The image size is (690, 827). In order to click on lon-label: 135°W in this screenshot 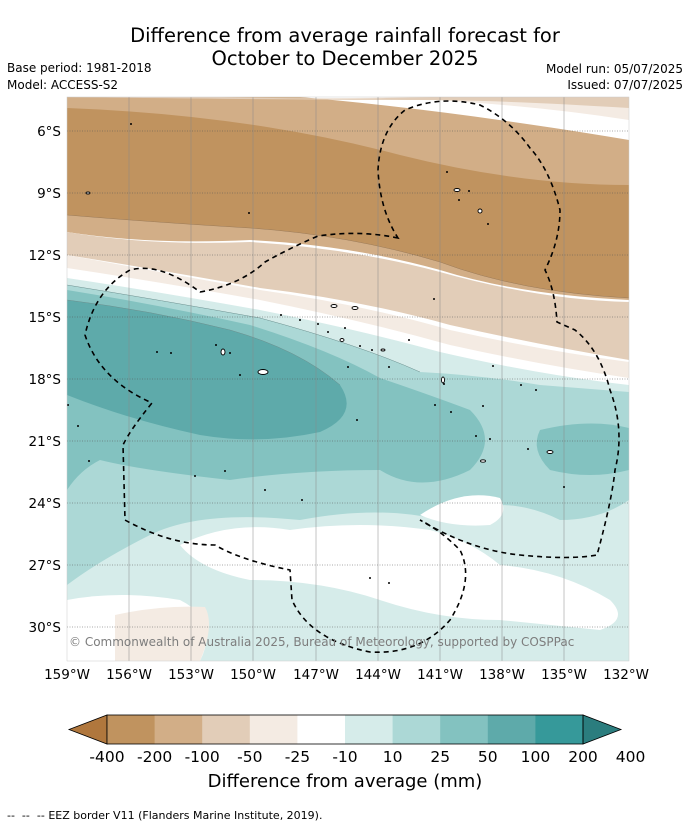, I will do `click(564, 675)`.